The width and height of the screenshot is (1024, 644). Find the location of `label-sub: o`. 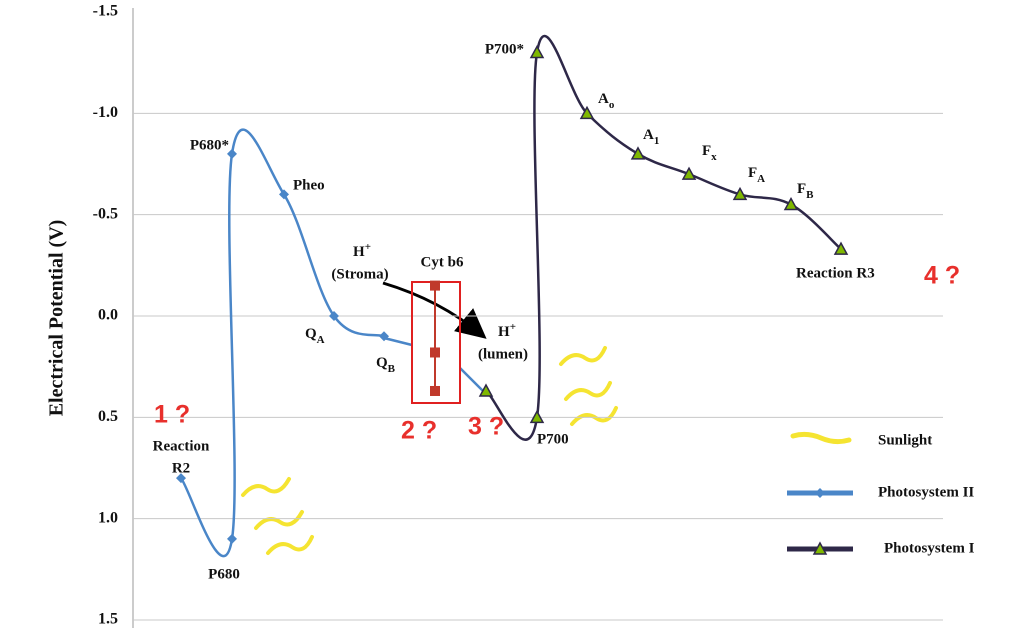

label-sub: o is located at coordinates (612, 105).